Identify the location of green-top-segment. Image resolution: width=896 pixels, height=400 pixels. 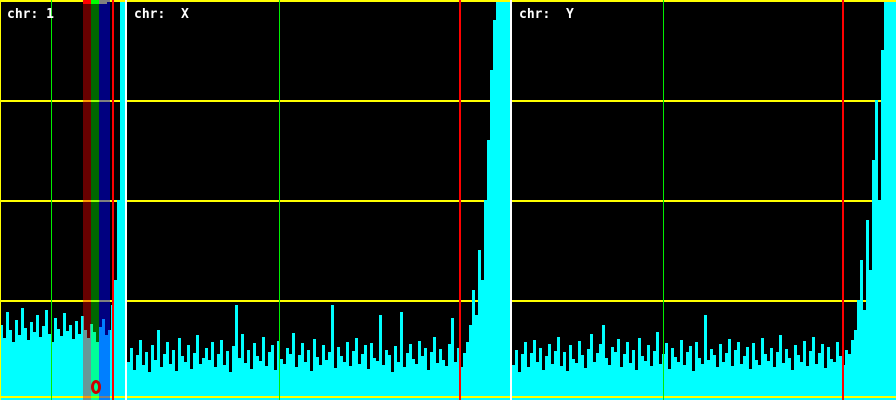
(95, 2).